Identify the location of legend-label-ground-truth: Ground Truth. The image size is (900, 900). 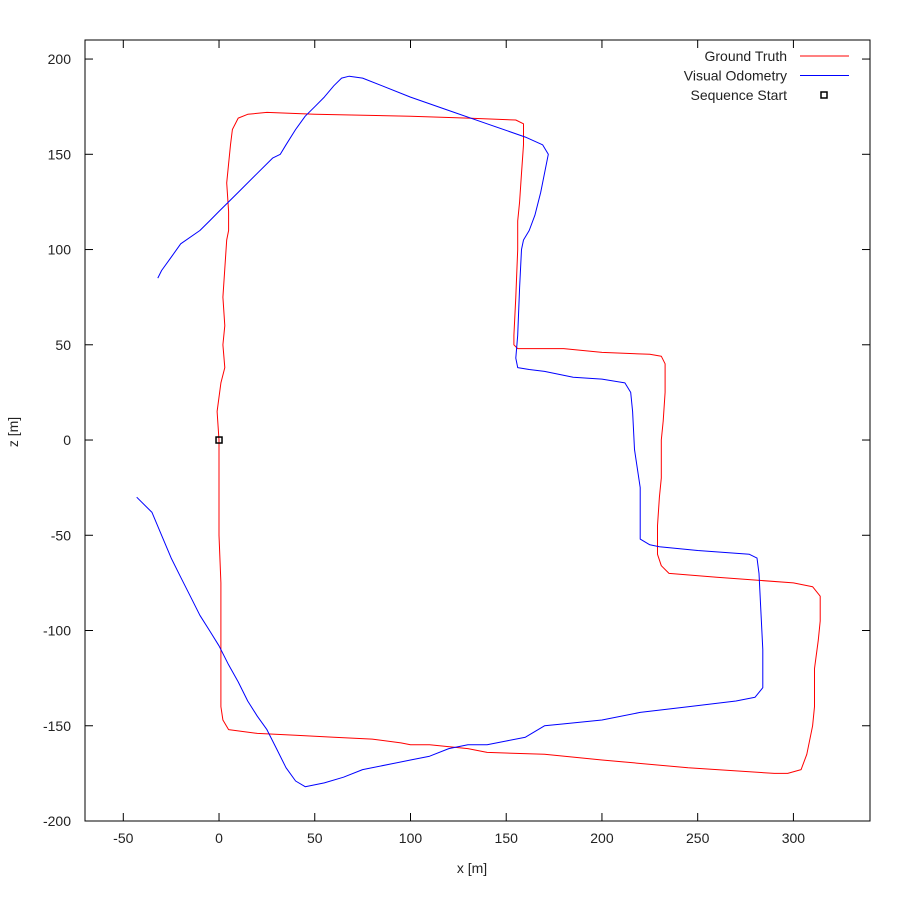
(746, 56).